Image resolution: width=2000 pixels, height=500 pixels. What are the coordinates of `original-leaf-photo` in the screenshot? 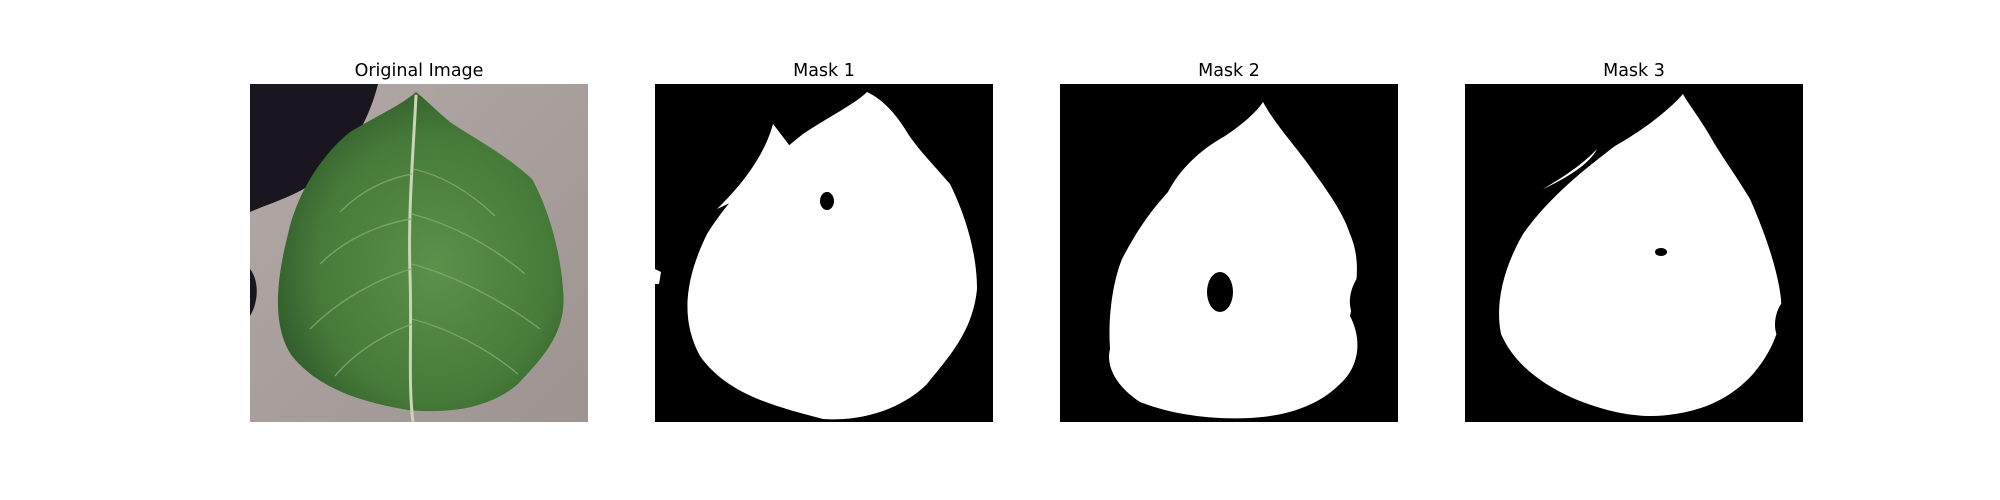 It's located at (419, 253).